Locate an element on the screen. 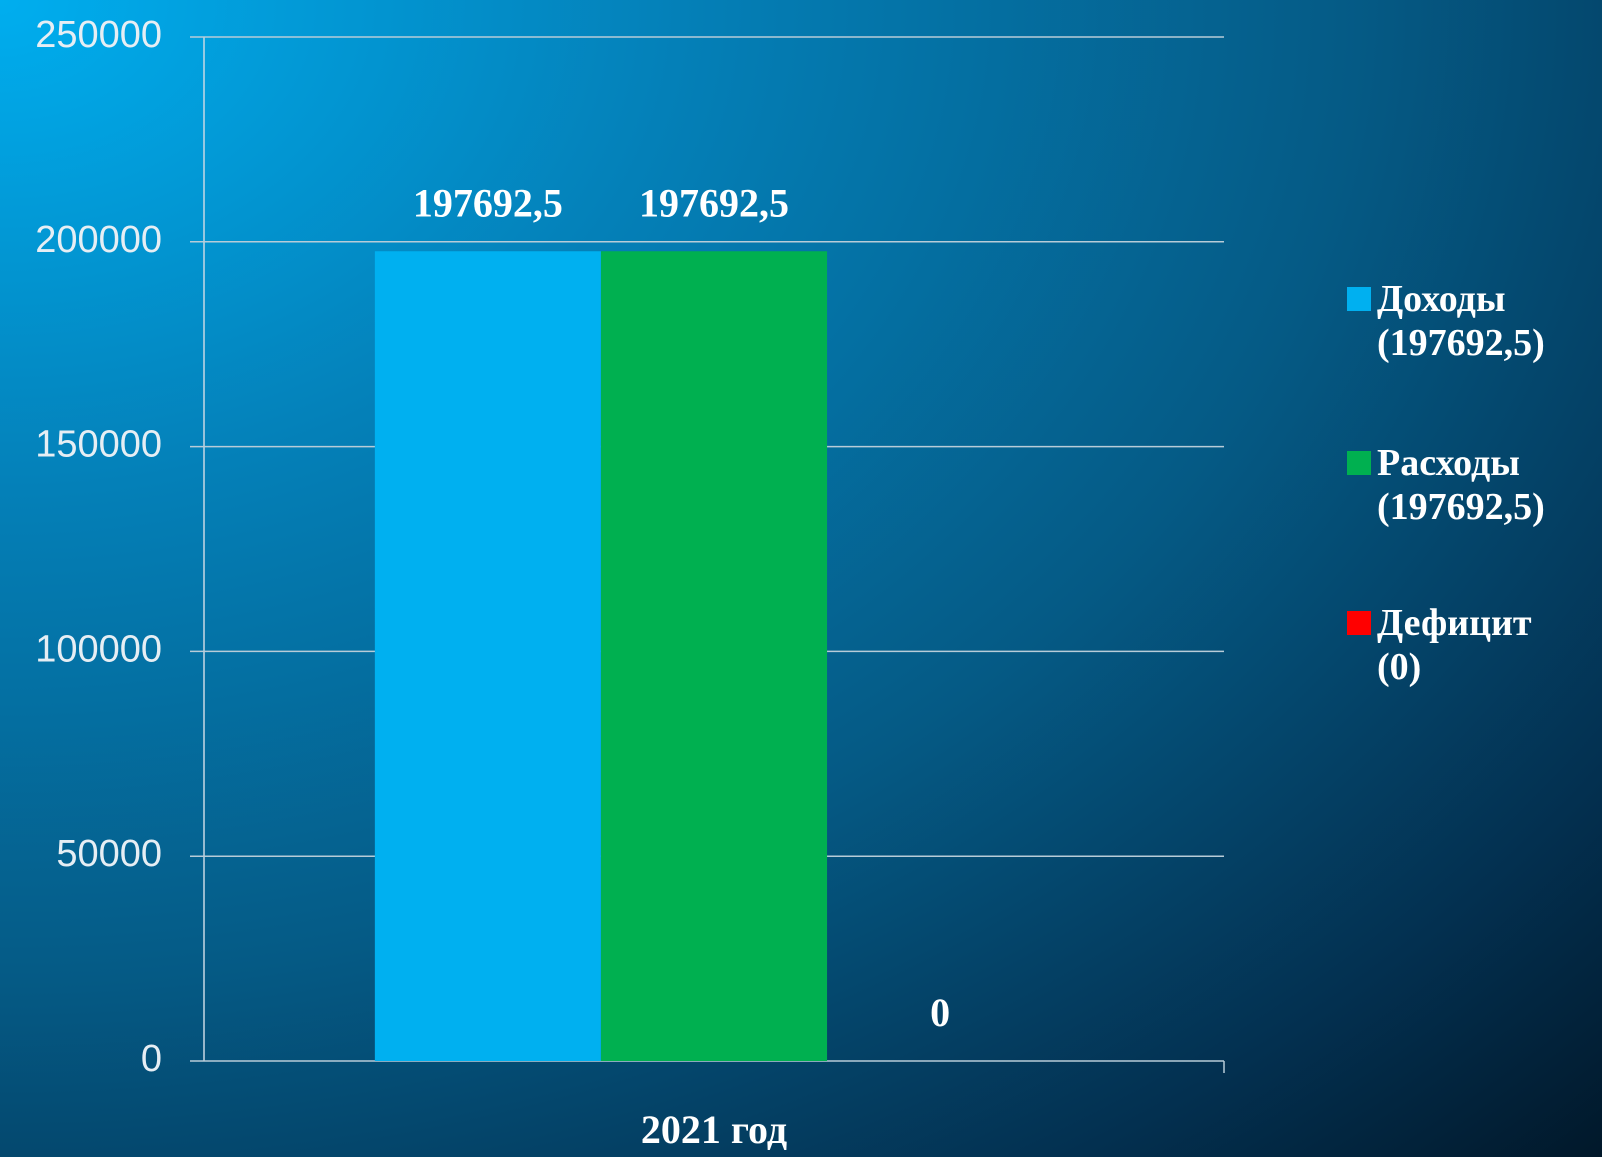  legend-item: Дефицит (0) is located at coordinates (1467, 645).